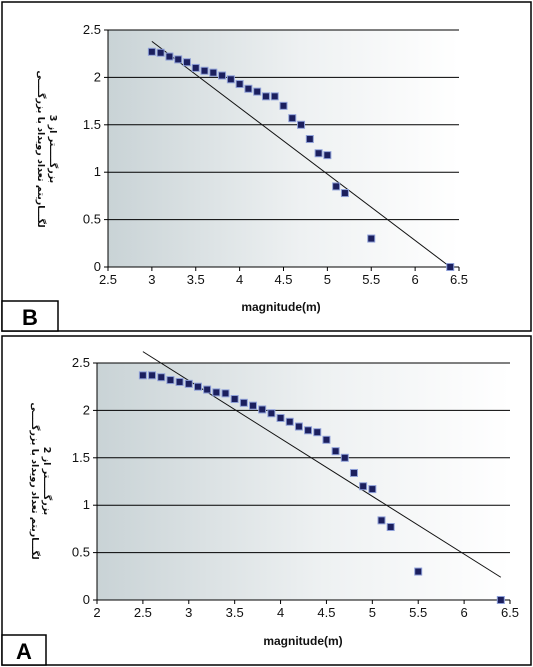 This screenshot has height=667, width=533. What do you see at coordinates (280, 307) in the screenshot?
I see `x-axis-label-b: magnitude(m)` at bounding box center [280, 307].